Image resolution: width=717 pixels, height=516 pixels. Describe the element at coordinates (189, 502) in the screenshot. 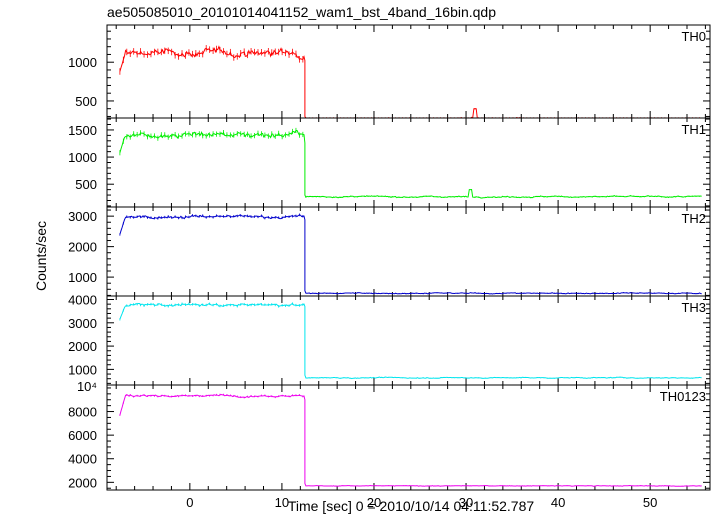

I see `x-tick-label: 0` at that location.